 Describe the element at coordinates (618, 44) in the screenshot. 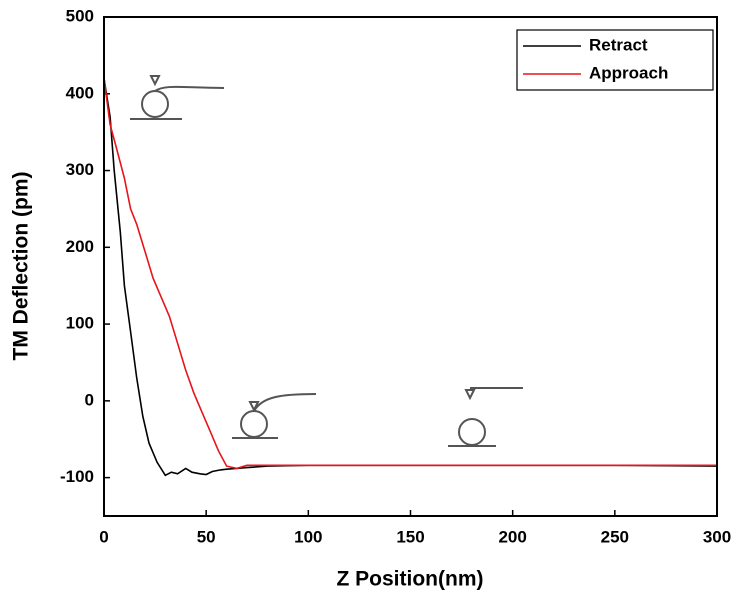

I see `legend-label: Retract` at that location.